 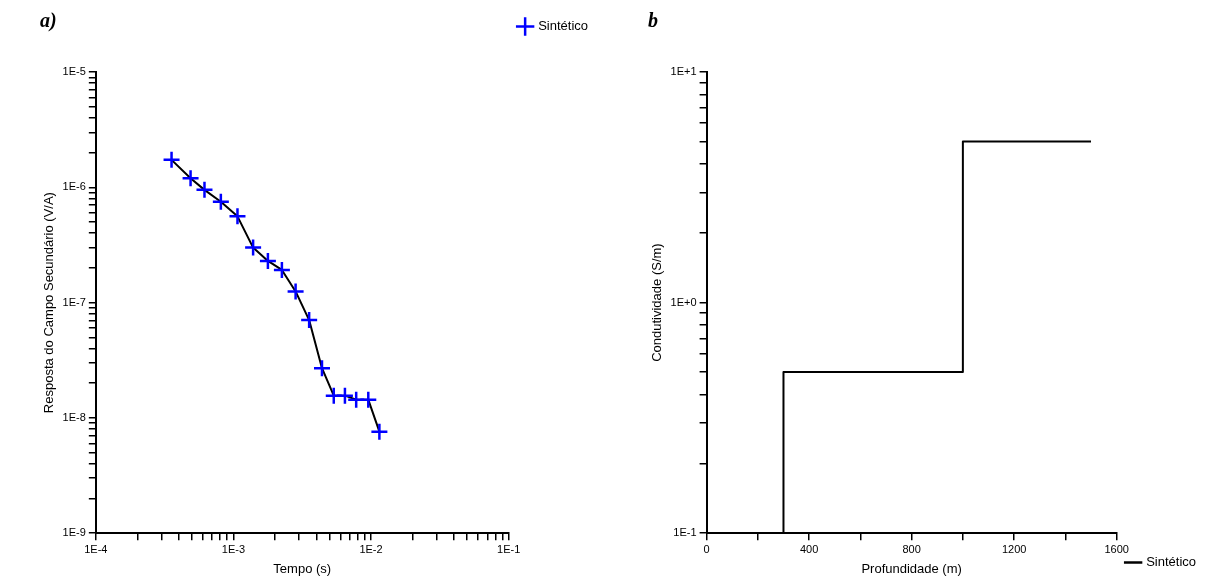 I want to click on x-tick-label: 800, so click(x=911, y=548).